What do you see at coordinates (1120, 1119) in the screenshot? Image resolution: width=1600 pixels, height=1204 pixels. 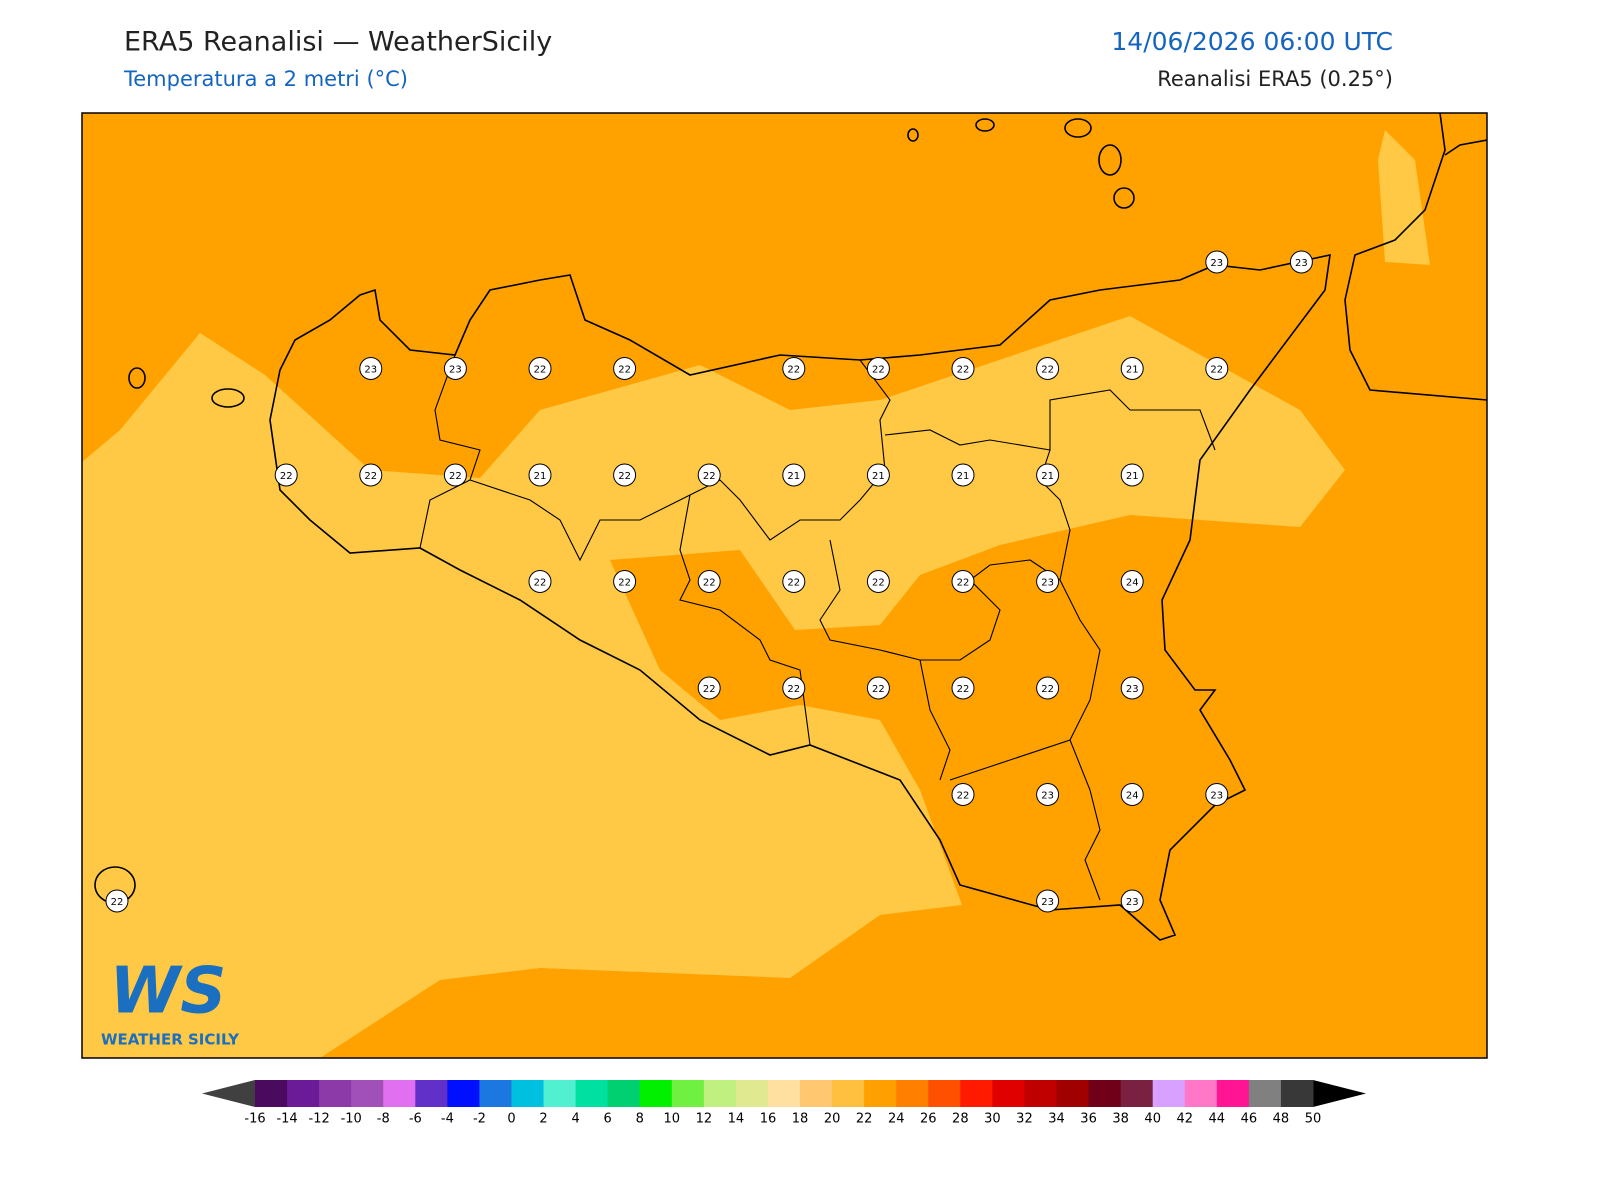 I see `colorbar-tick-label: 38` at bounding box center [1120, 1119].